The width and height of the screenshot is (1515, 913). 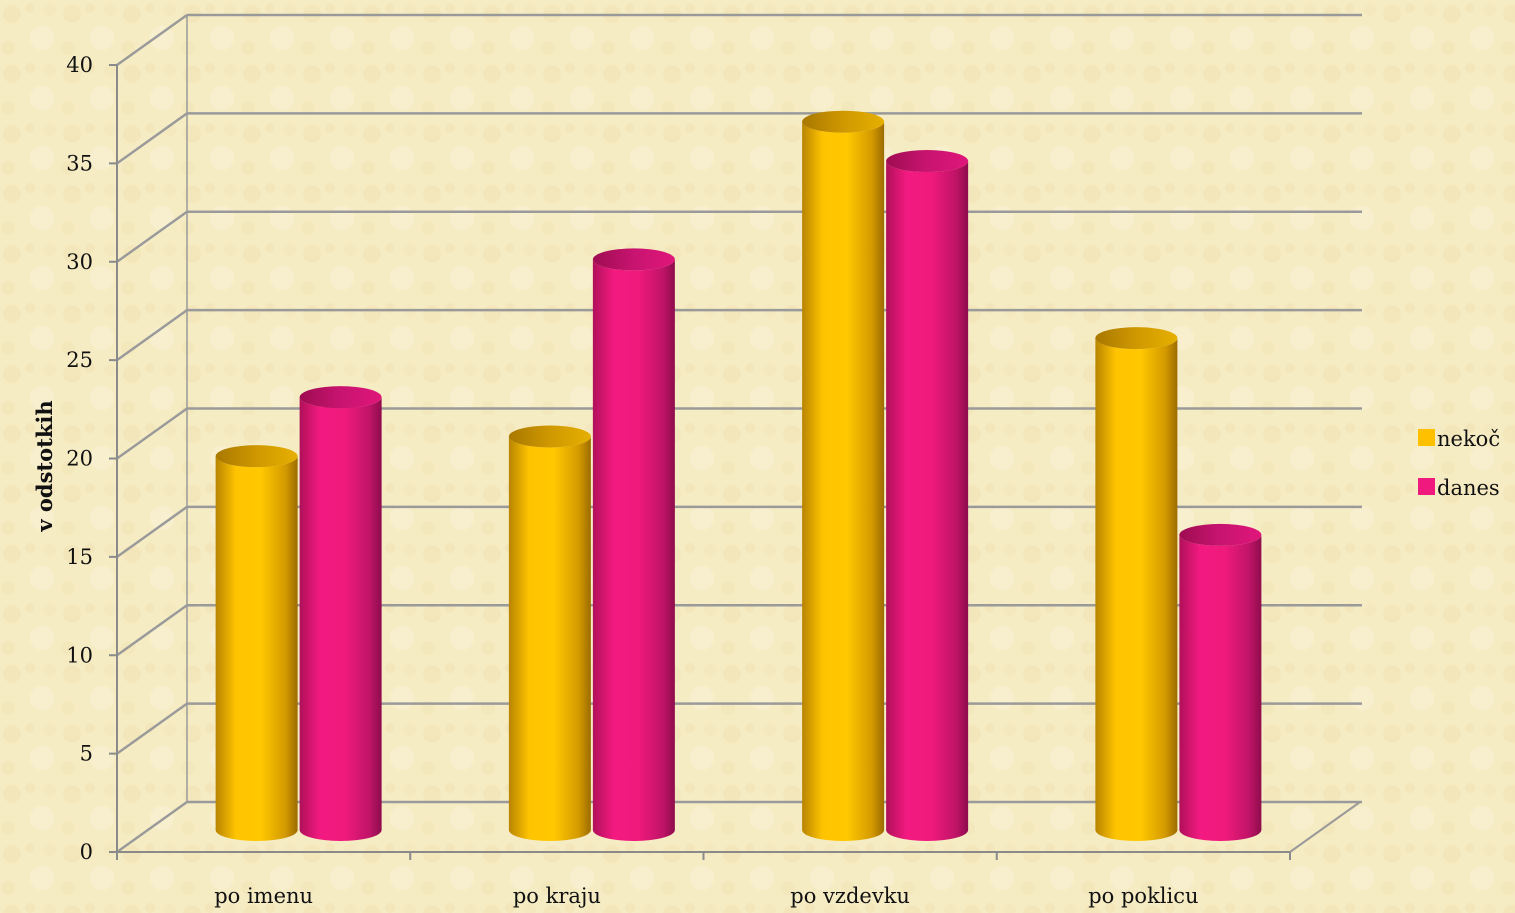 I want to click on y-tick-label-0: 0, so click(x=86, y=852).